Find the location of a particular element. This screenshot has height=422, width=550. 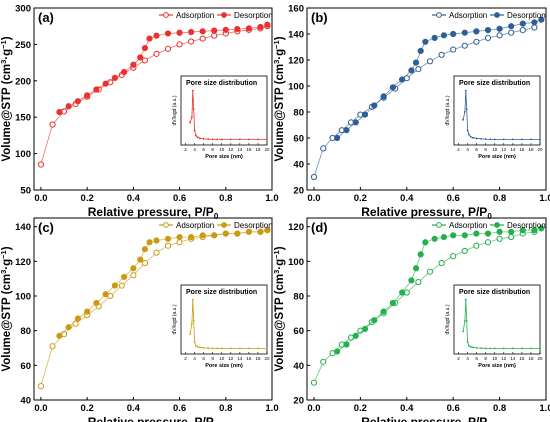

legend-label: Desorption is located at coordinates (253, 15).